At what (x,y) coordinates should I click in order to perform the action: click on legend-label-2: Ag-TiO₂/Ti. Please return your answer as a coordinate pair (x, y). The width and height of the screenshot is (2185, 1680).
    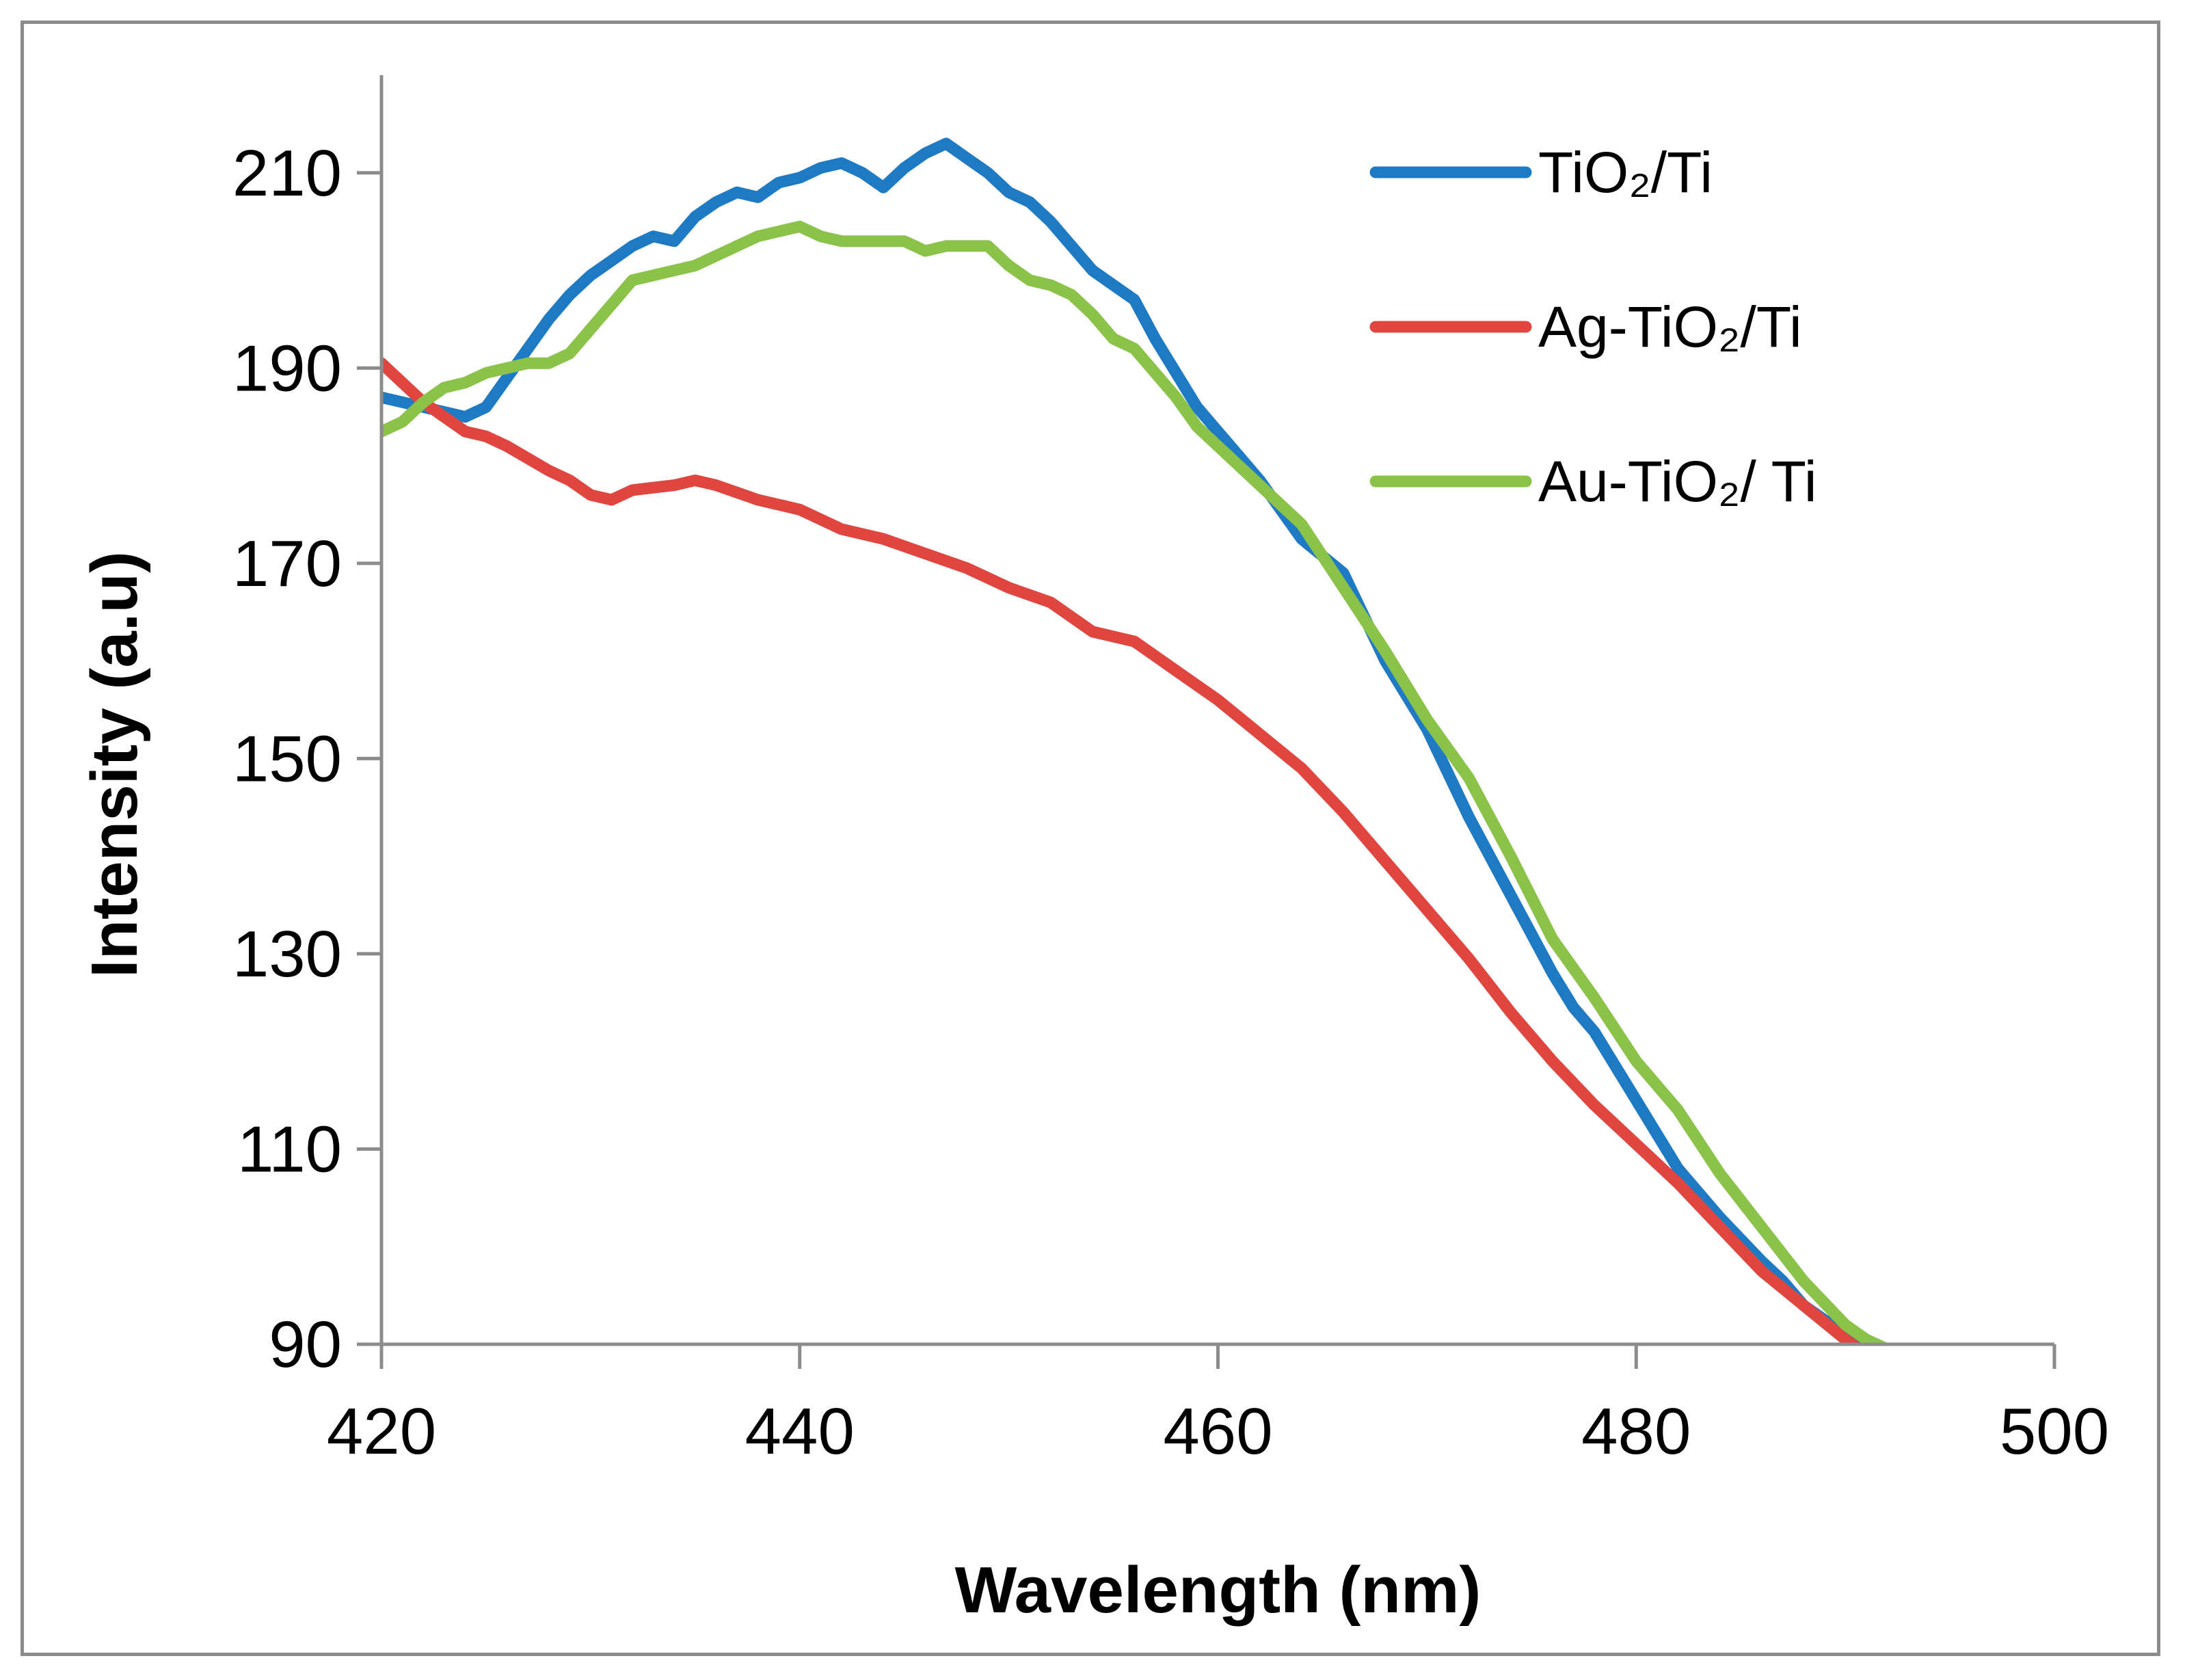
    Looking at the image, I should click on (1670, 327).